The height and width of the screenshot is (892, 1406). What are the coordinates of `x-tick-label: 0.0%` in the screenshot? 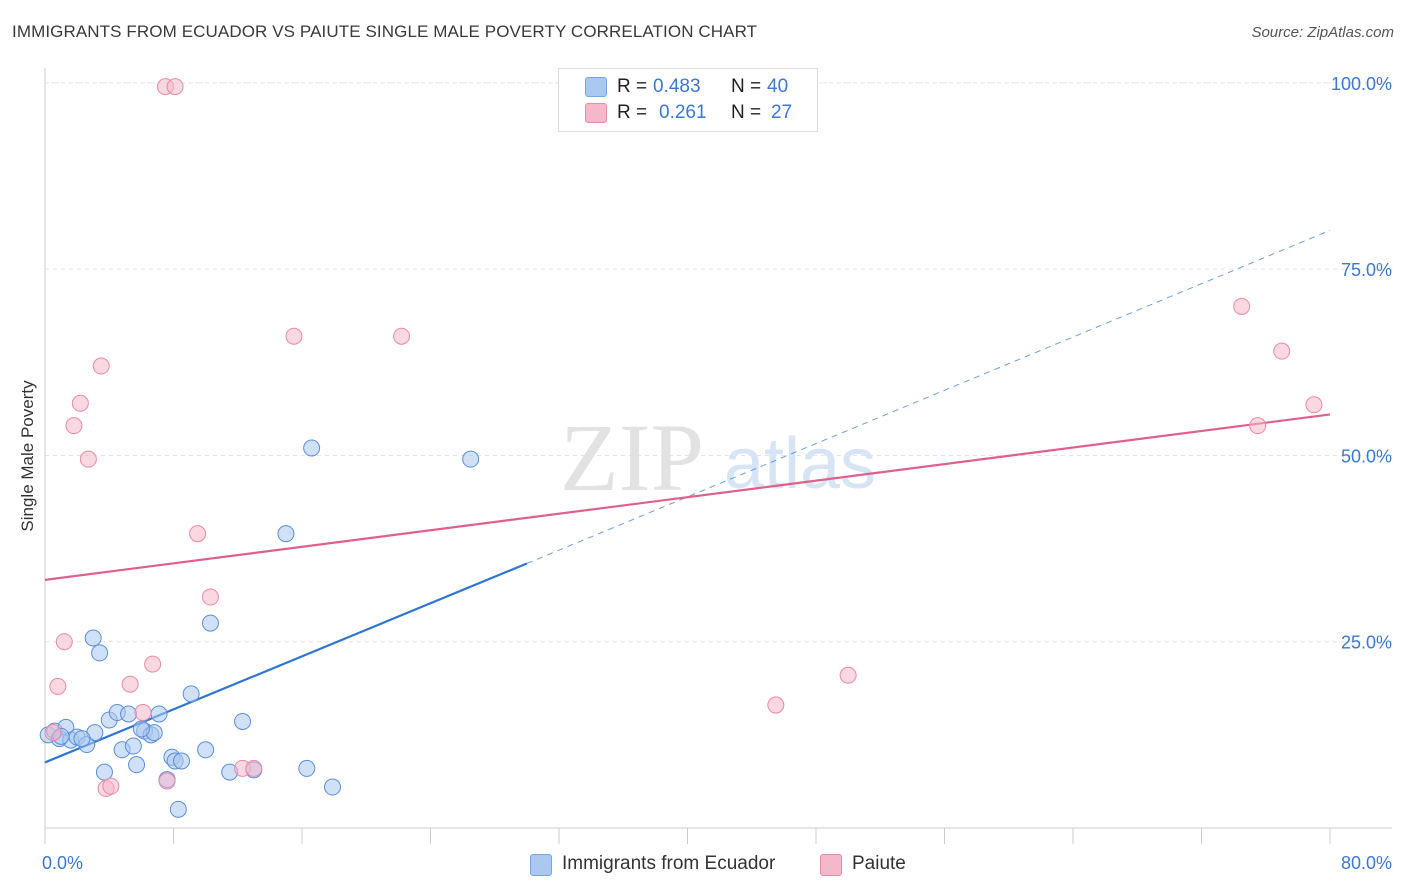 It's located at (62, 863).